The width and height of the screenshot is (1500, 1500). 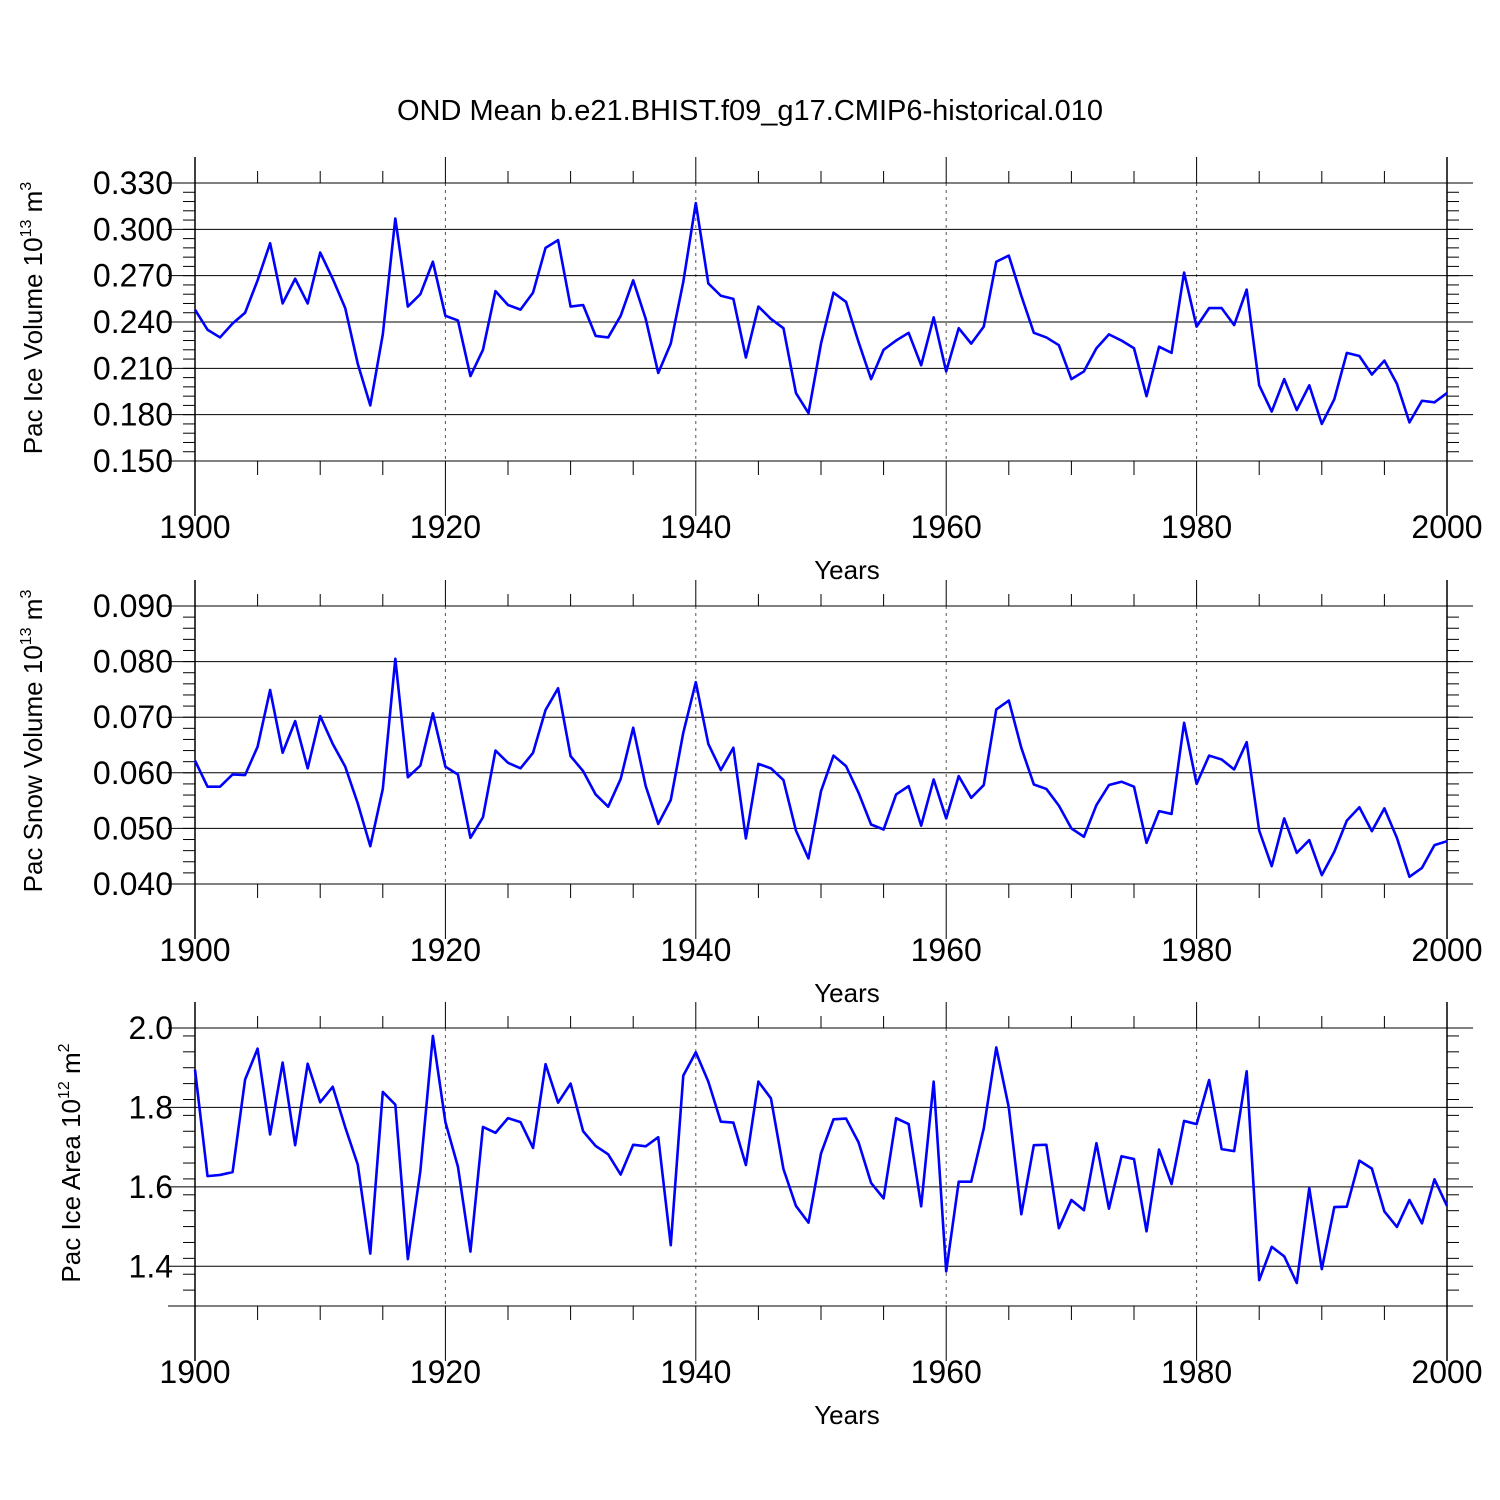 What do you see at coordinates (133, 828) in the screenshot?
I see `y-tick-label: 0.050` at bounding box center [133, 828].